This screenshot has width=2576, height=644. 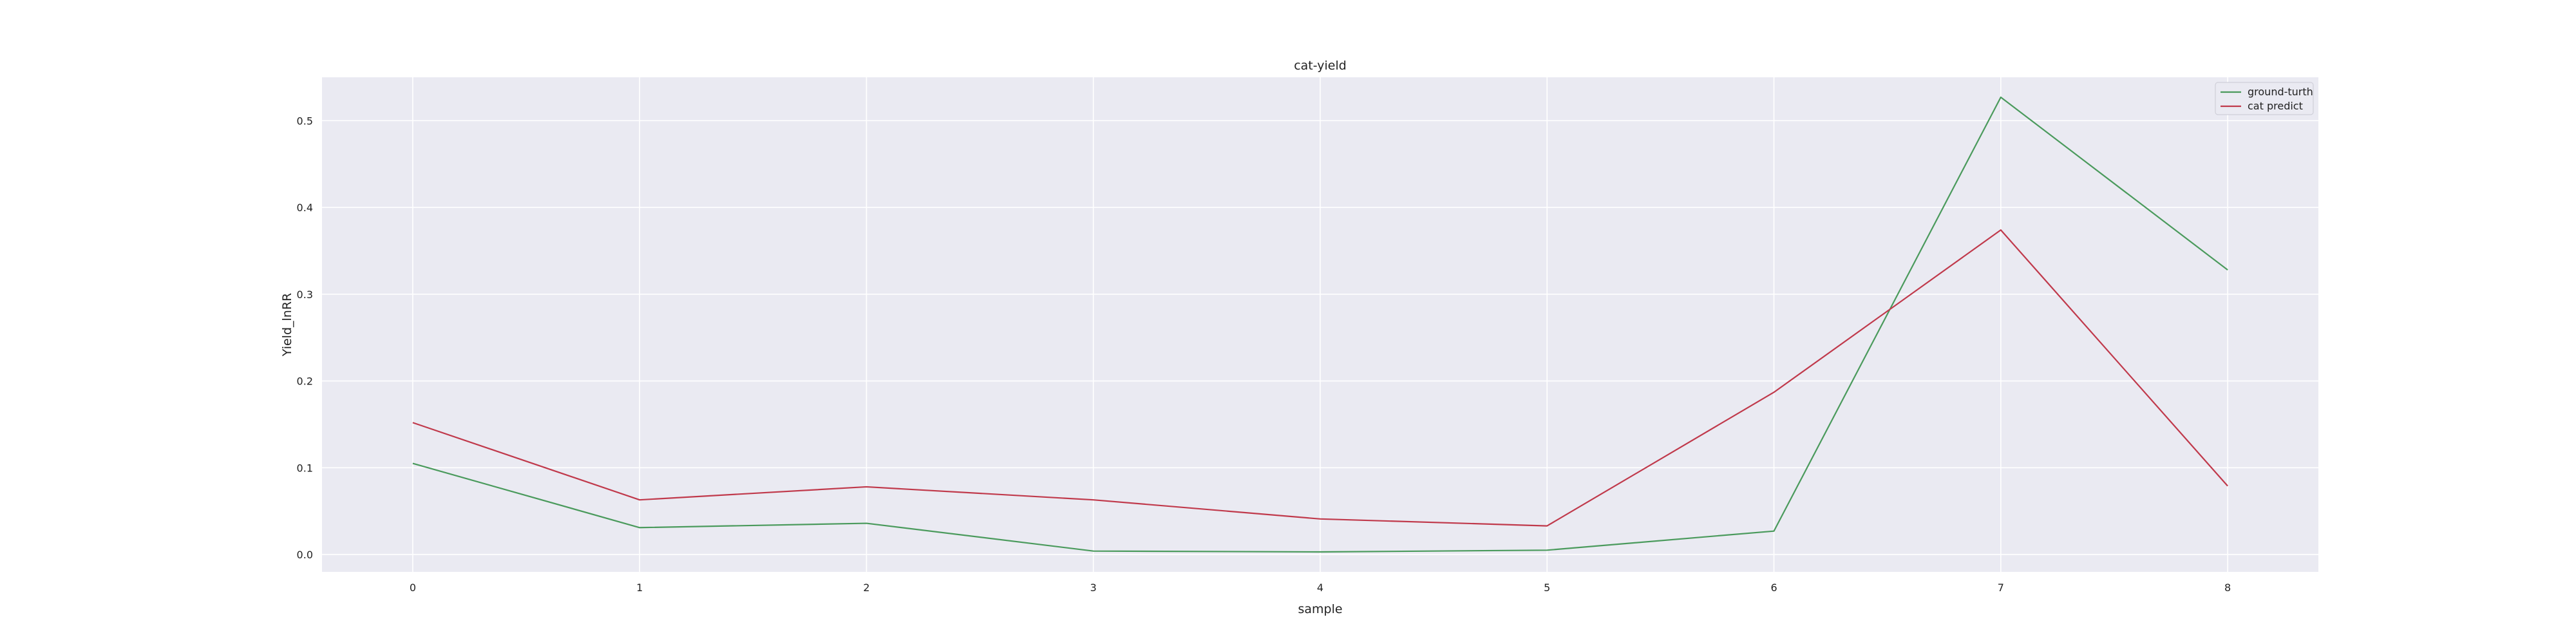 What do you see at coordinates (2280, 92) in the screenshot?
I see `legend-label: ground-turth` at bounding box center [2280, 92].